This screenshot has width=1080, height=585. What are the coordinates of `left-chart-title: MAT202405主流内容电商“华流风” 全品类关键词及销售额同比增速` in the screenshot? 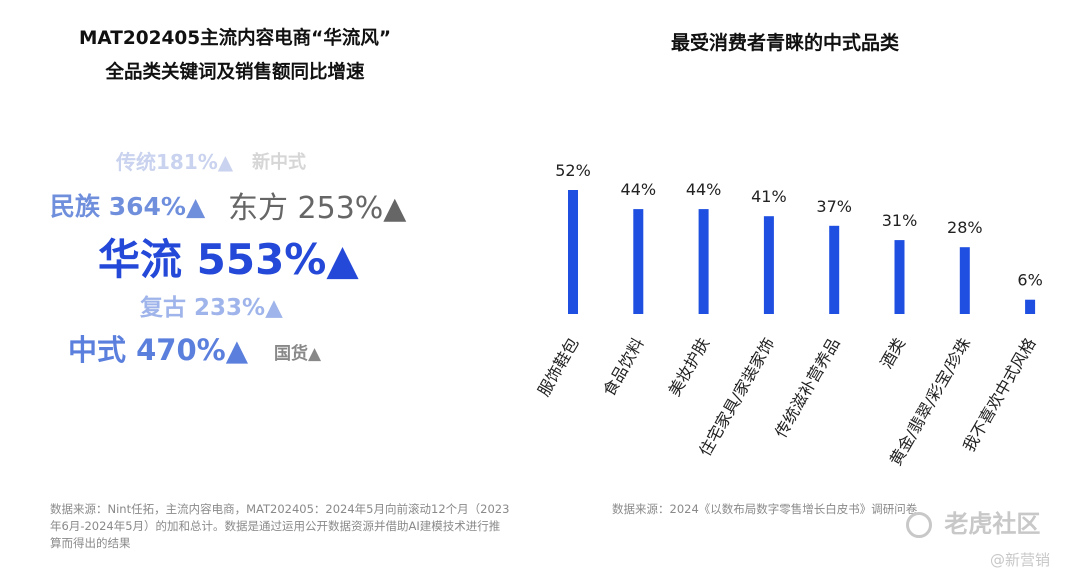 It's located at (235, 56).